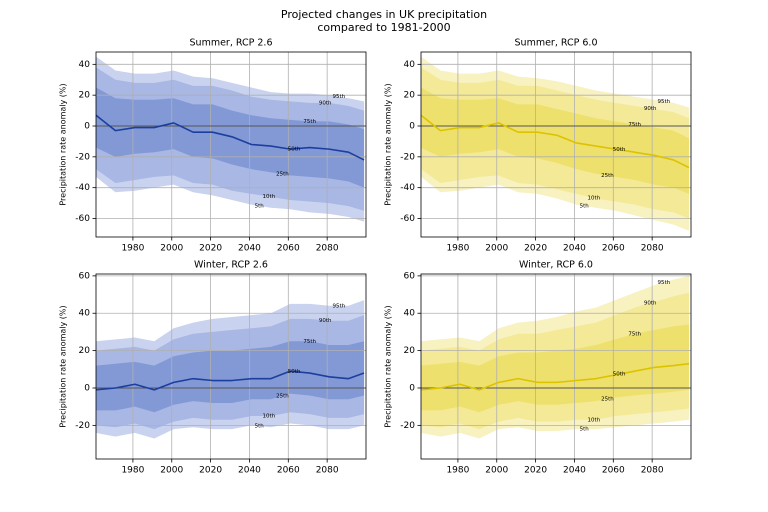 This screenshot has width=768, height=512. What do you see at coordinates (384, 14) in the screenshot?
I see `figure-title: Projected changes in UK precipitation` at bounding box center [384, 14].